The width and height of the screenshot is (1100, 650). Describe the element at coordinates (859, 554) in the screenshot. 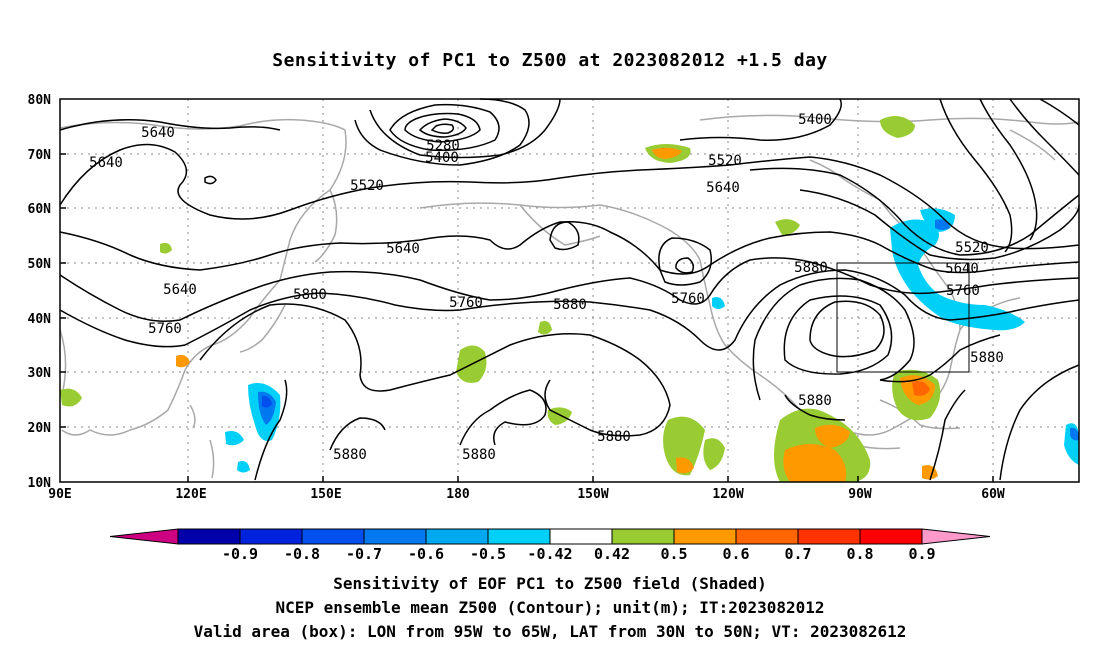

I see `colorbar-label: 0.8` at that location.